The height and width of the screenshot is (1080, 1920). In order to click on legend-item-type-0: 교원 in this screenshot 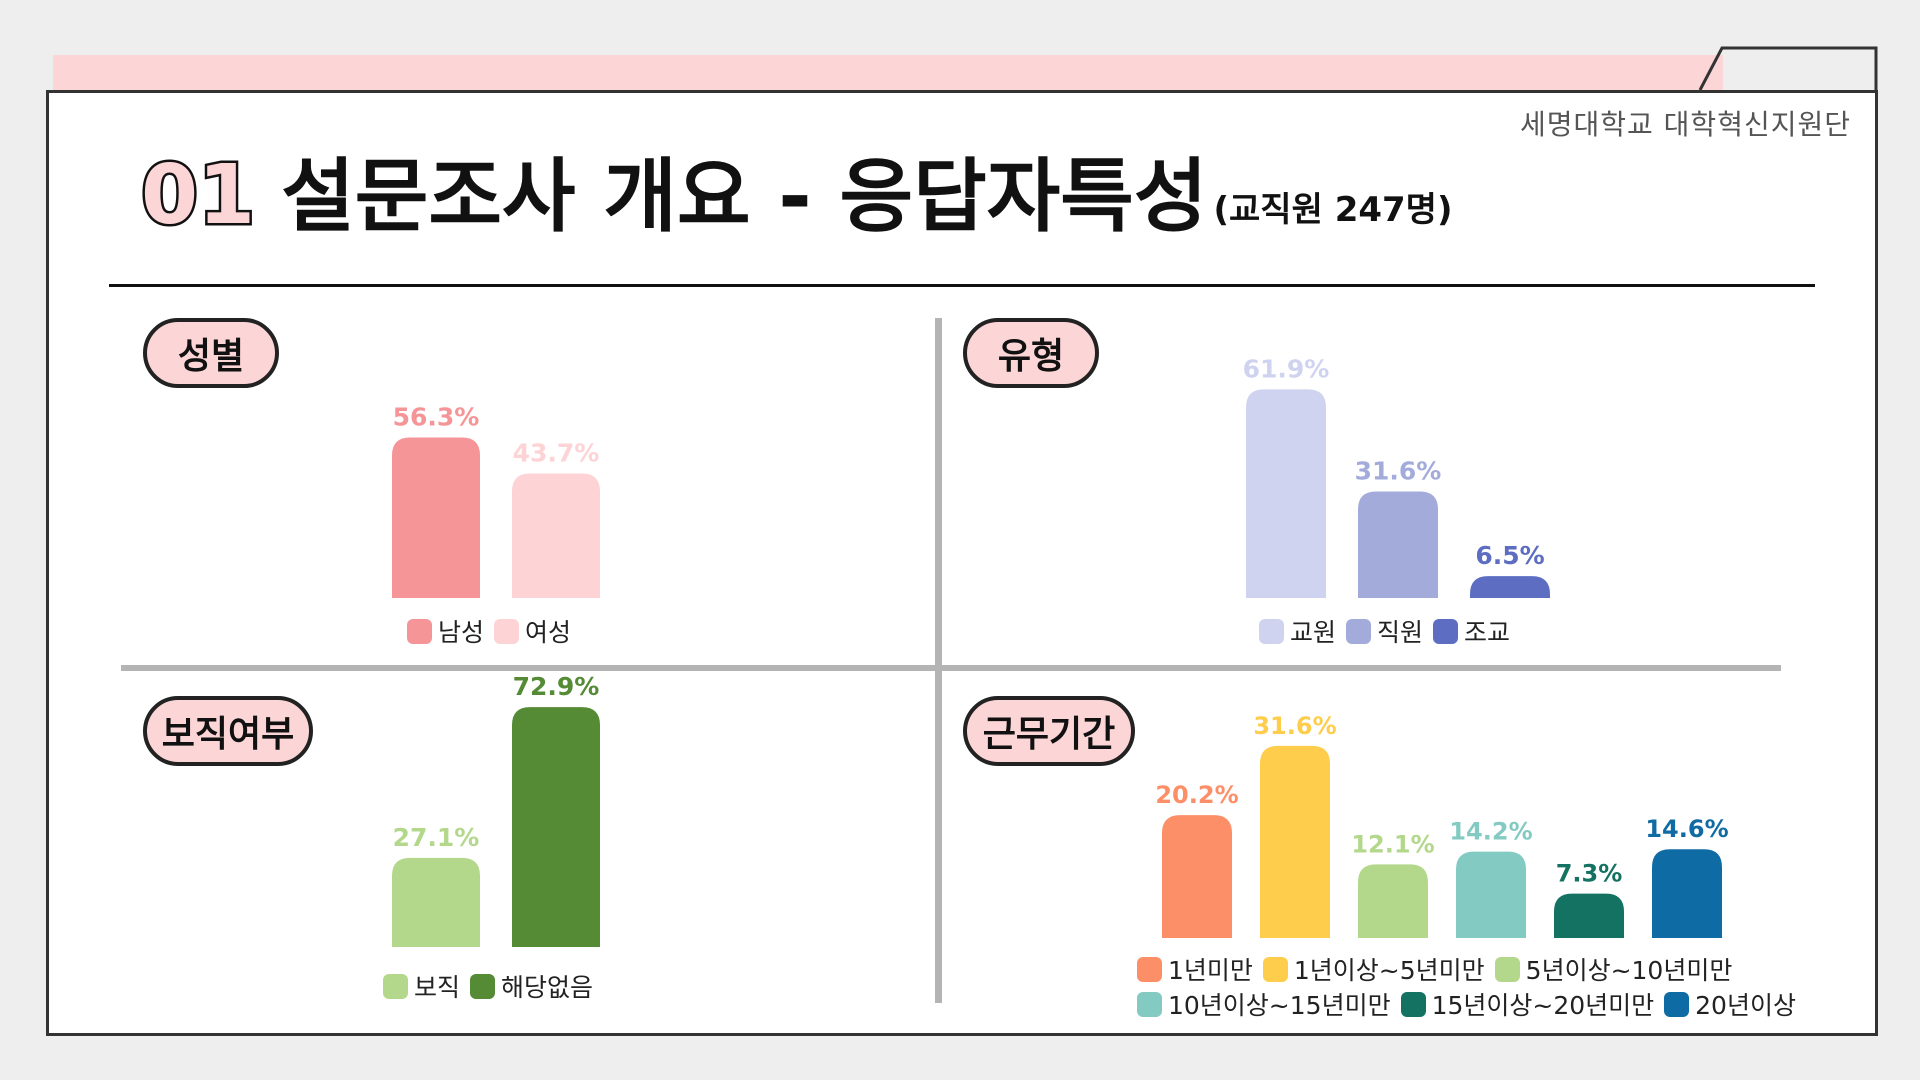, I will do `click(1297, 631)`.